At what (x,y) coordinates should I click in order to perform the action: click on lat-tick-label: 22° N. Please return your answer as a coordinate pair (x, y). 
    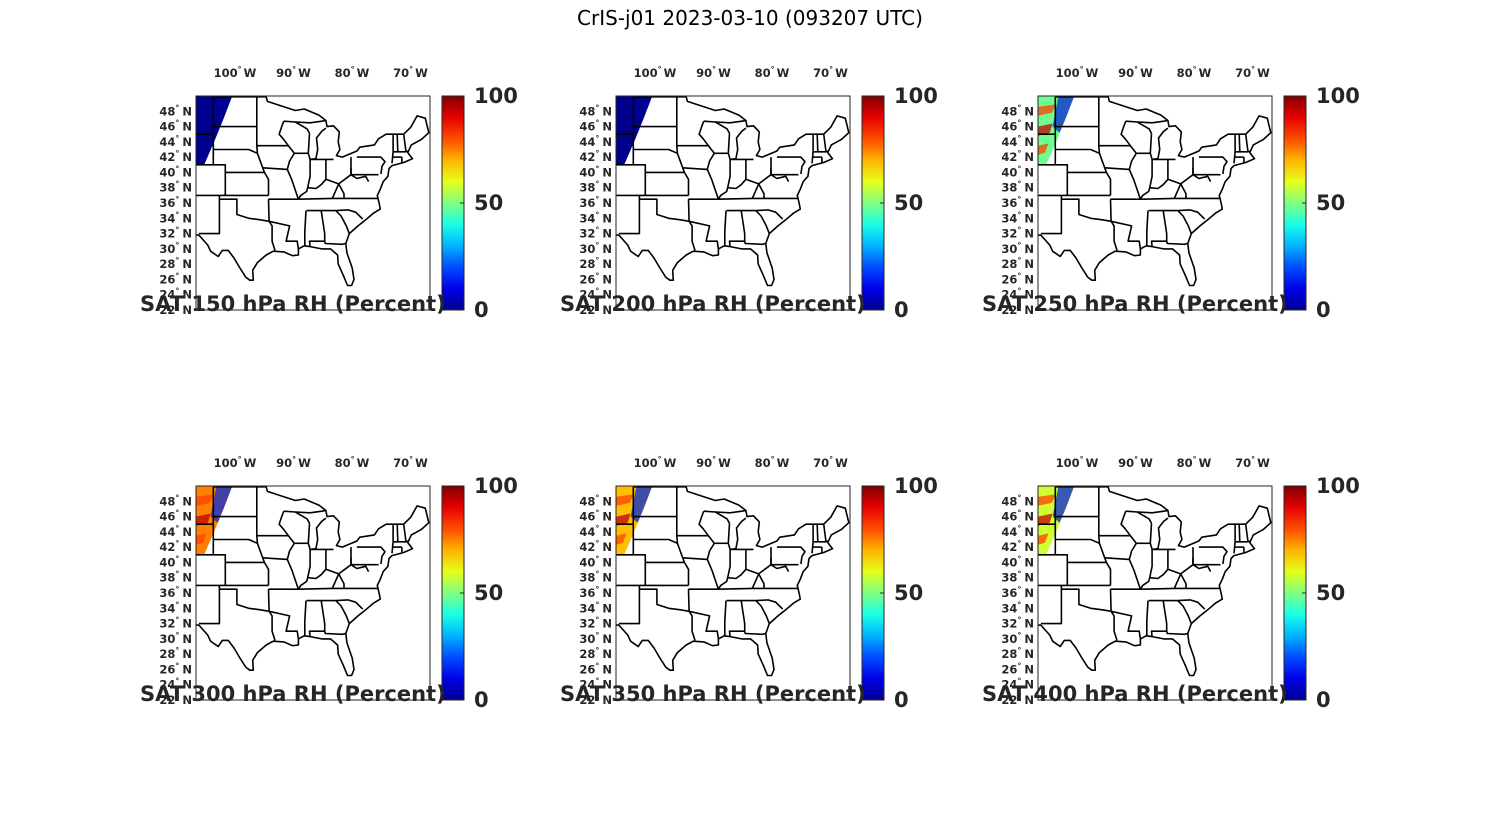
    Looking at the image, I should click on (595, 699).